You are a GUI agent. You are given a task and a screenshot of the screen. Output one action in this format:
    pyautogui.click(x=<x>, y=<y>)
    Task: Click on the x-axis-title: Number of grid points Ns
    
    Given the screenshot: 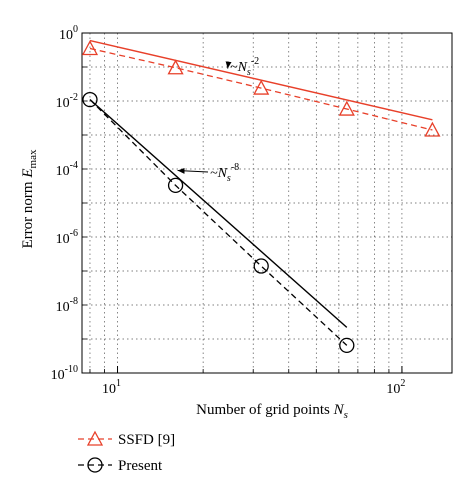 What is the action you would take?
    pyautogui.click(x=272, y=411)
    